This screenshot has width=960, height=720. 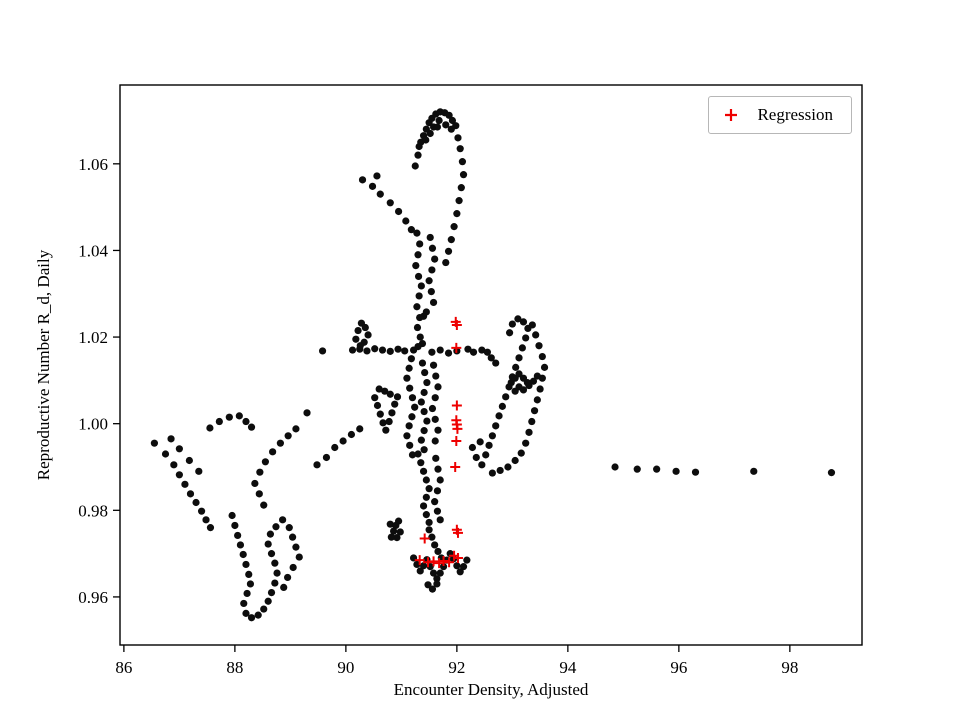 What do you see at coordinates (93, 337) in the screenshot?
I see `y-tick-label: 1.02` at bounding box center [93, 337].